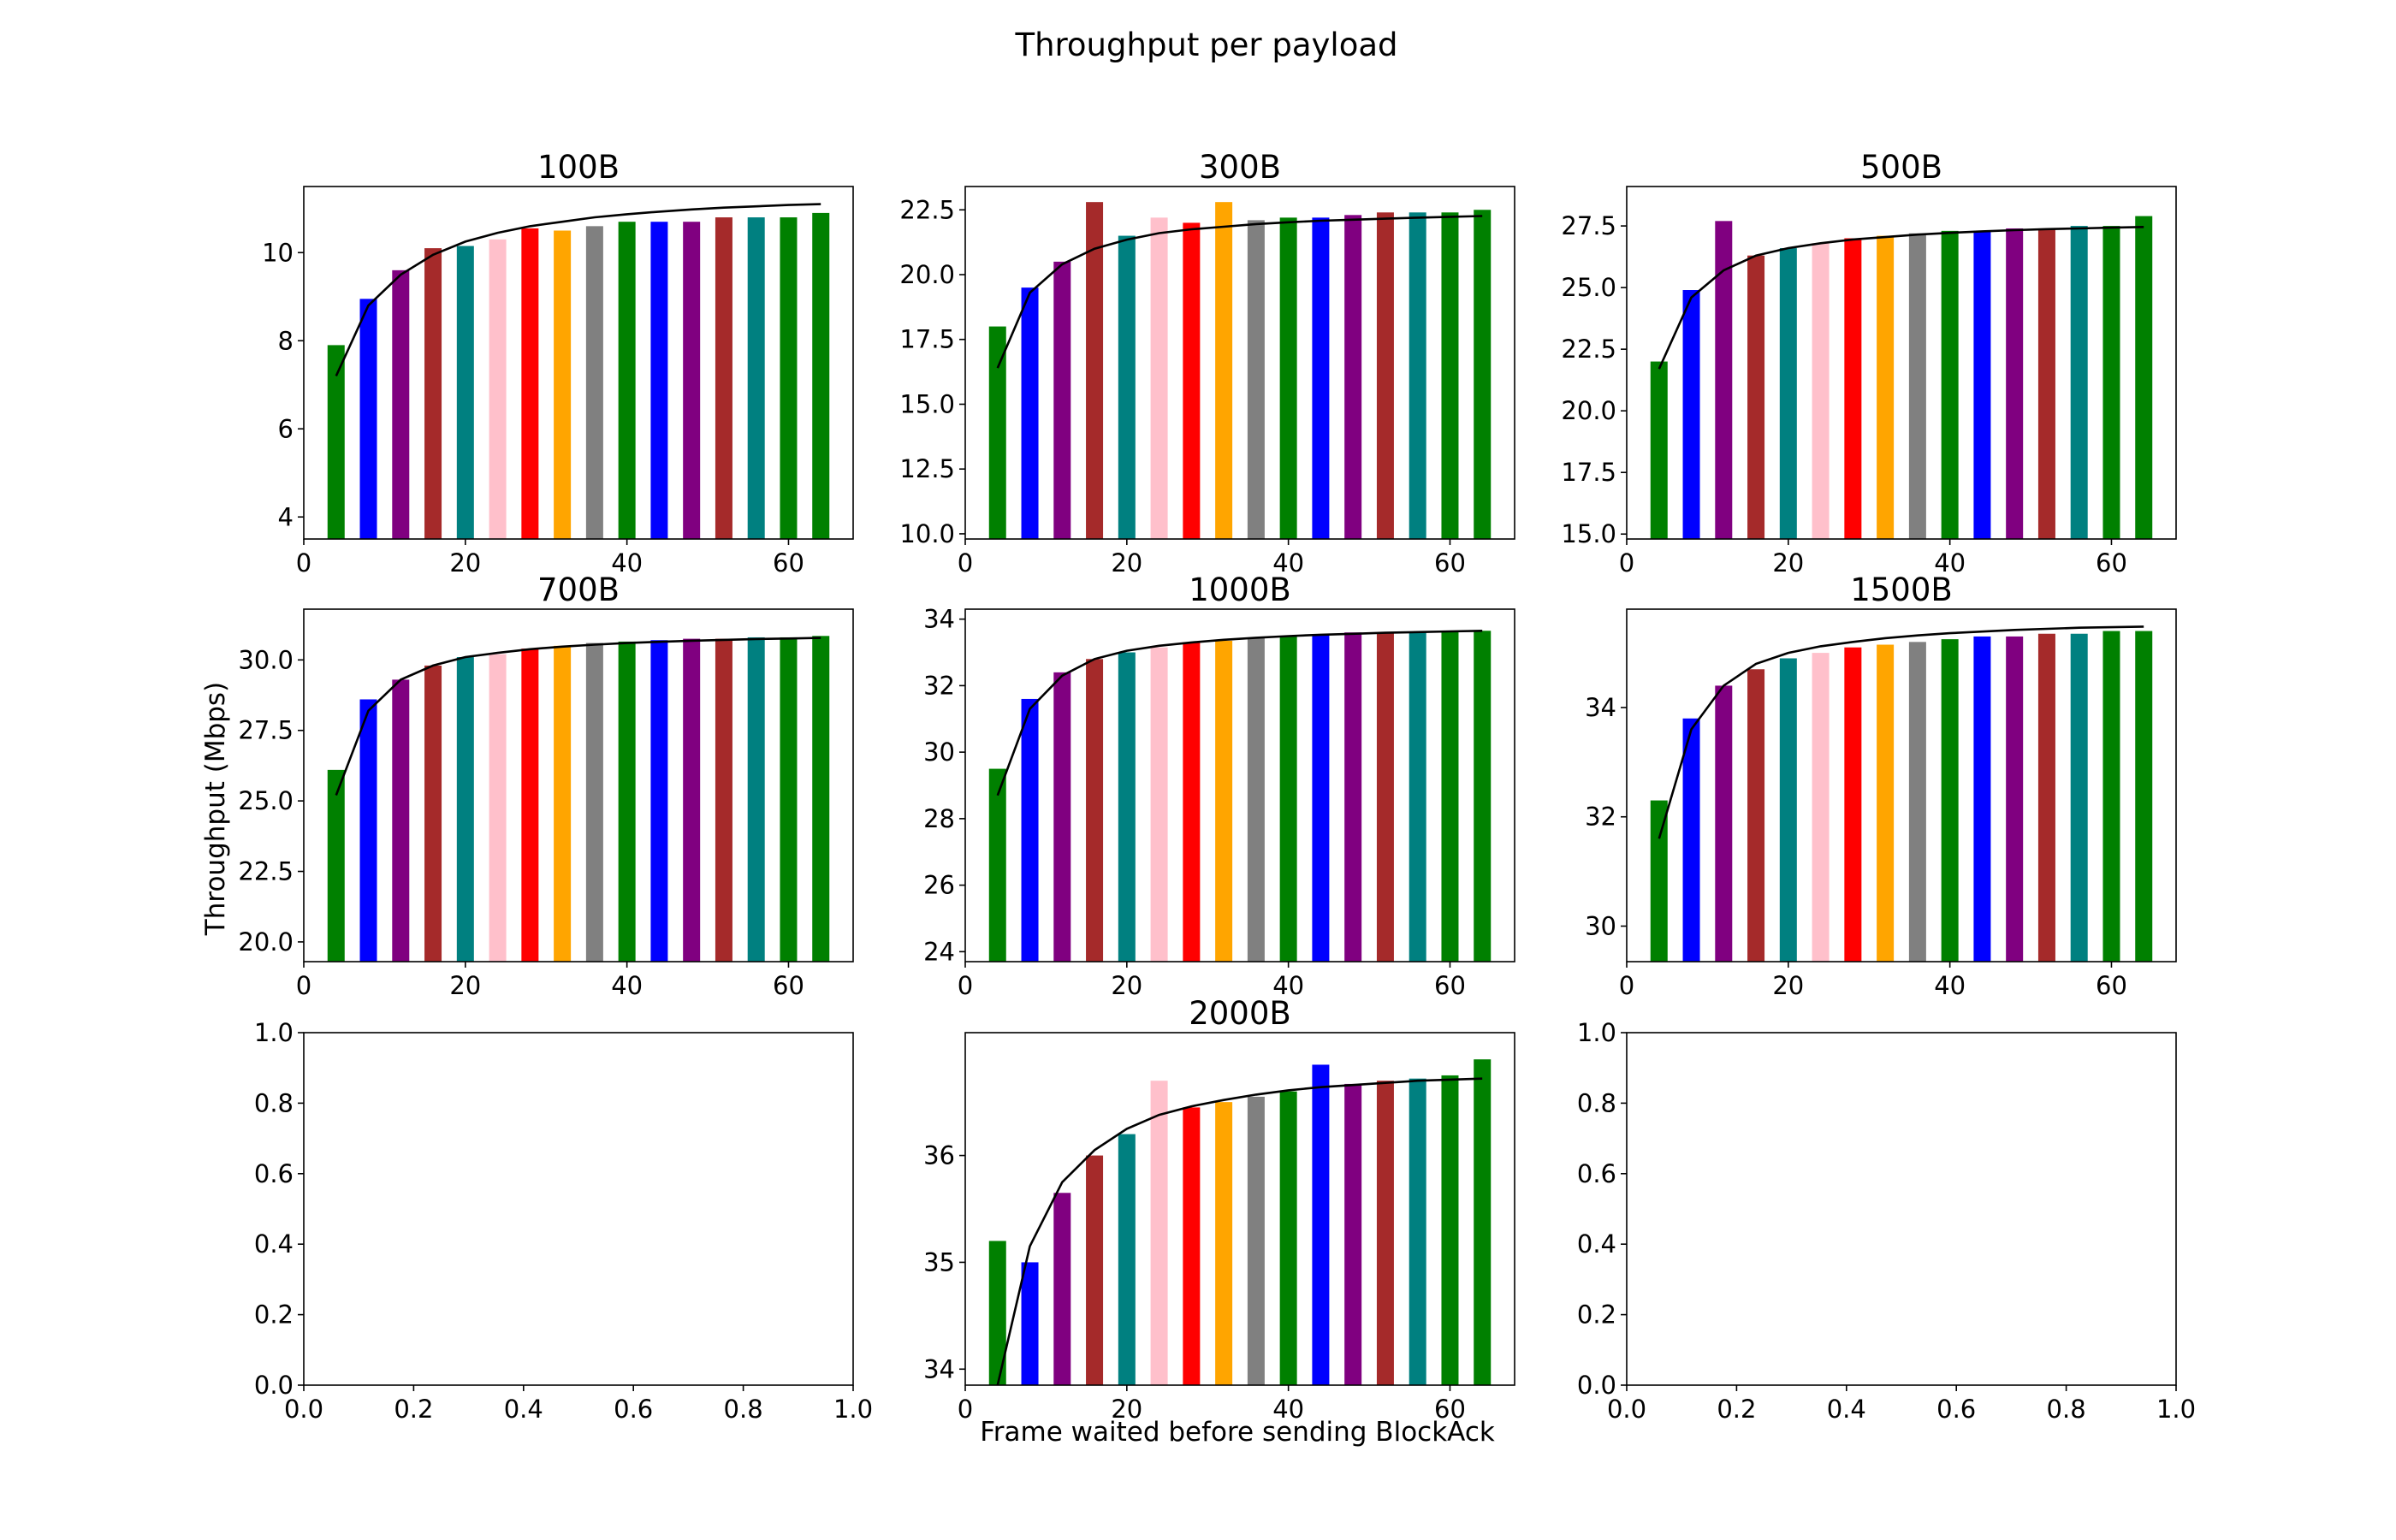 The image size is (2396, 1540). I want to click on subplot-9: 0.0 0.2 0.4 0.6 0.8 1.0 0.0 0.2 0.4 0.6 0.8 1.0, so click(1886, 1221).